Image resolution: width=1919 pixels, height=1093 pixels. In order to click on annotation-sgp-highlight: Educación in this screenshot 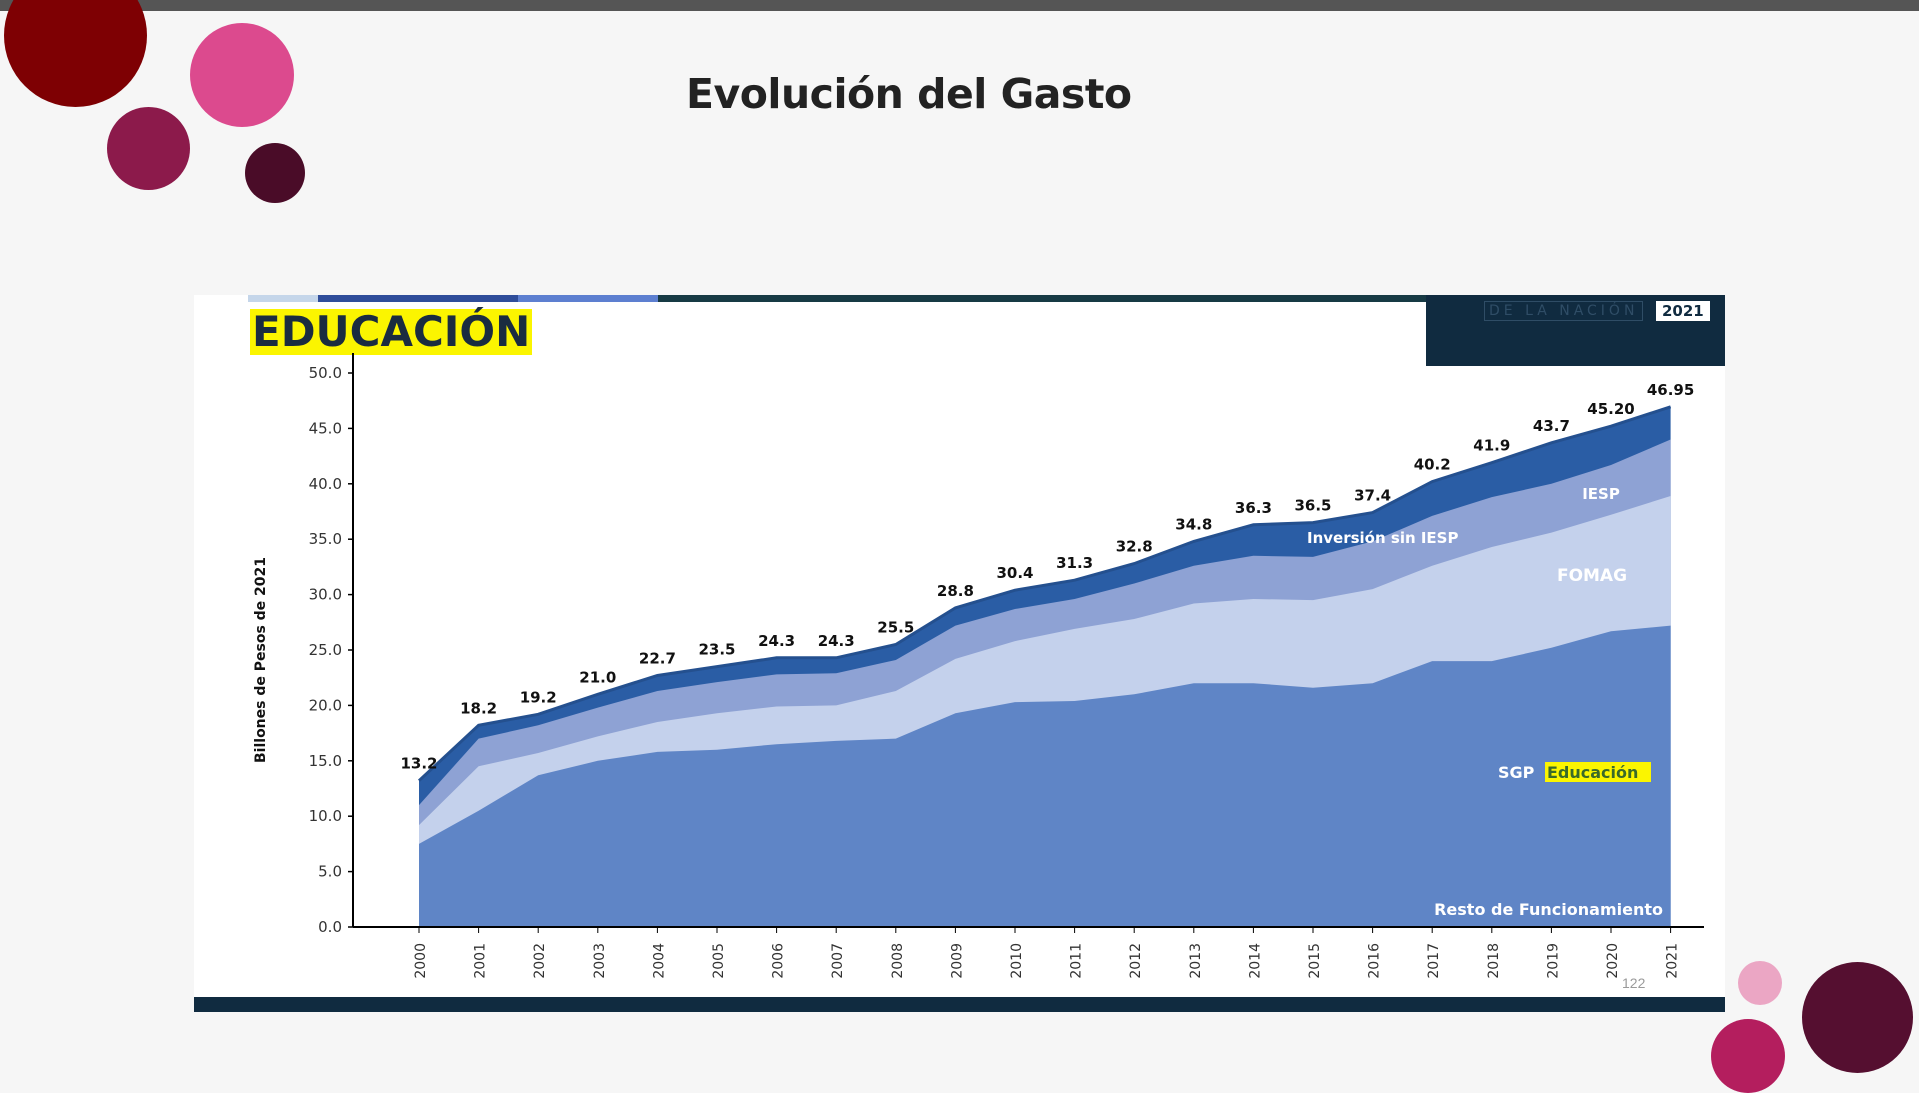, I will do `click(1592, 772)`.